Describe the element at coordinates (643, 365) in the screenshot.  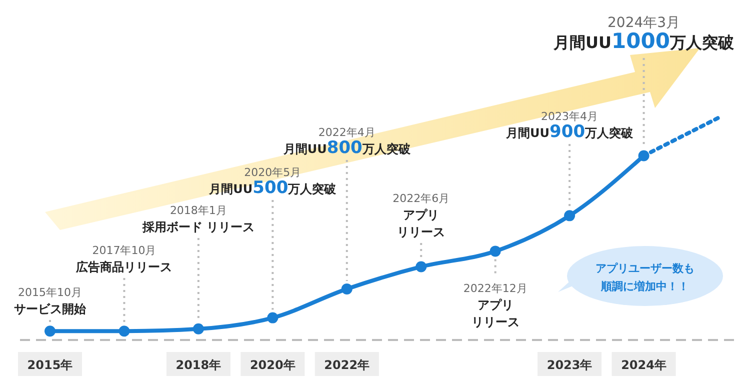
I see `x-tick-label: 2024年` at that location.